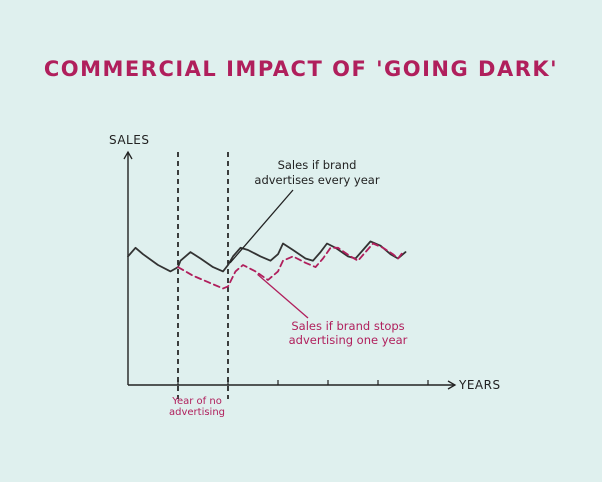  What do you see at coordinates (347, 326) in the screenshot?
I see `annotation-stops-line1: Sales if brand stops` at bounding box center [347, 326].